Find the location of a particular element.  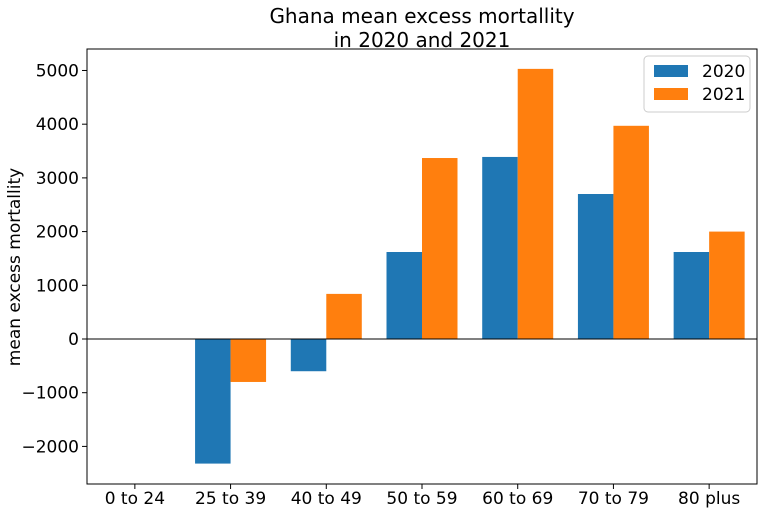

y-tick-label: 5000 is located at coordinates (57, 71).